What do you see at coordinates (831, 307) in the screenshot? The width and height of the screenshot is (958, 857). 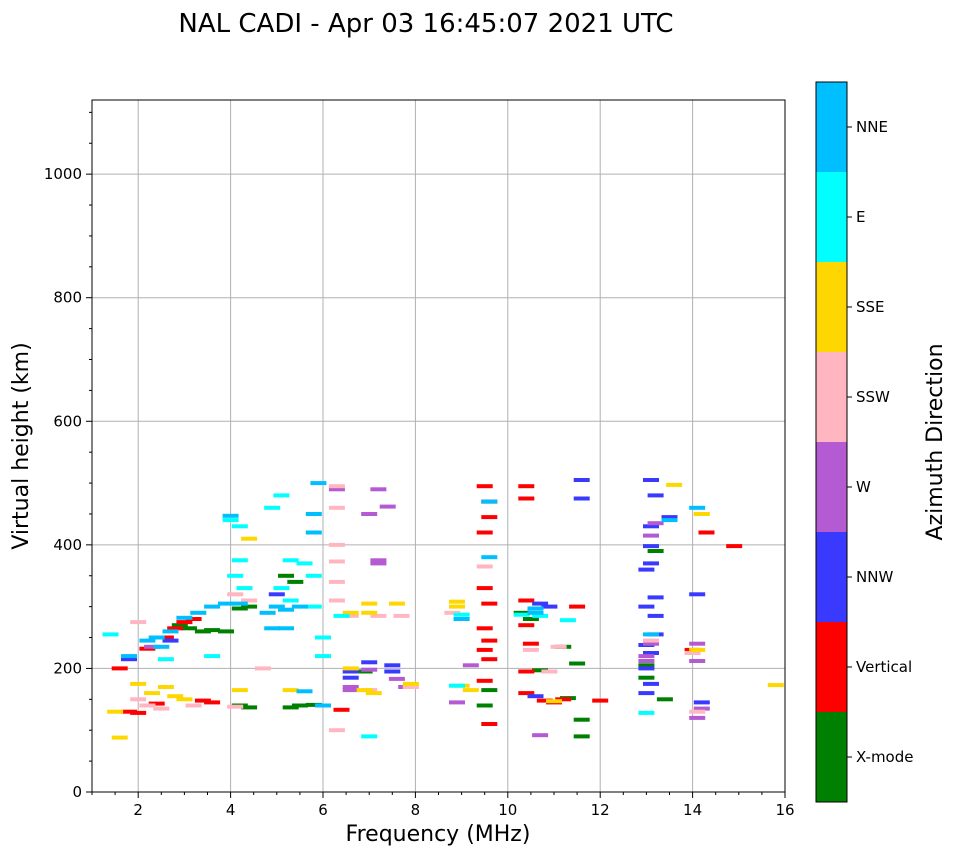 I see `colorbar-segment-sse` at bounding box center [831, 307].